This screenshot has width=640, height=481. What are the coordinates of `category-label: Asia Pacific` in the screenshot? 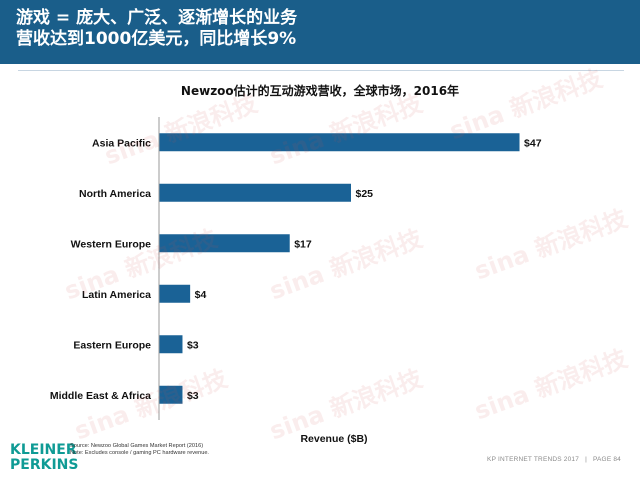 It's located at (121, 143).